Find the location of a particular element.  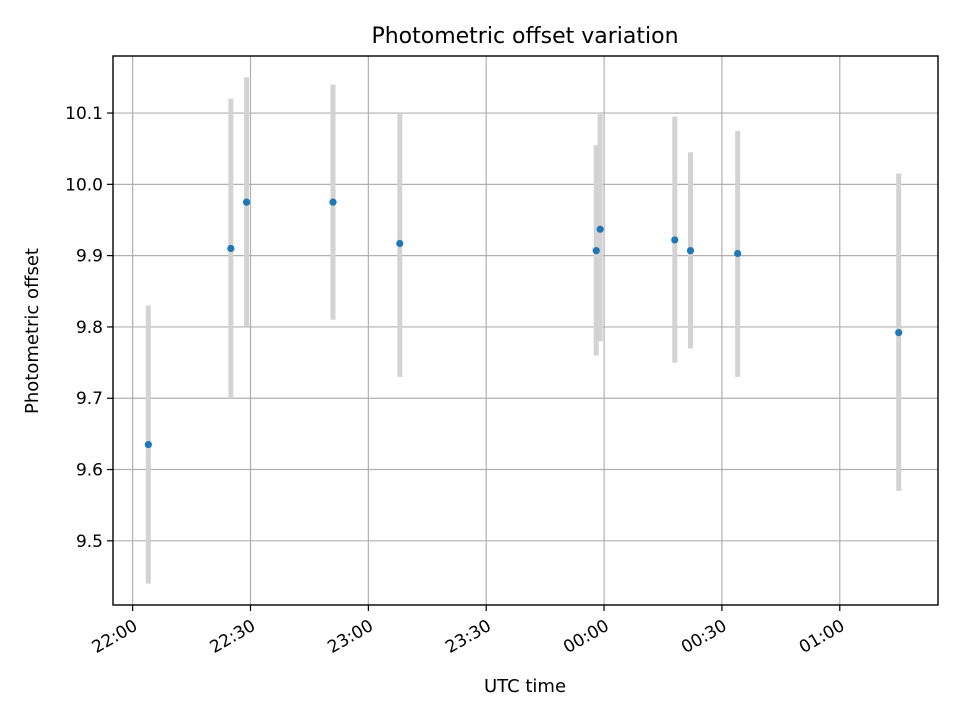

x-tick-label: 22:00 is located at coordinates (115, 637).